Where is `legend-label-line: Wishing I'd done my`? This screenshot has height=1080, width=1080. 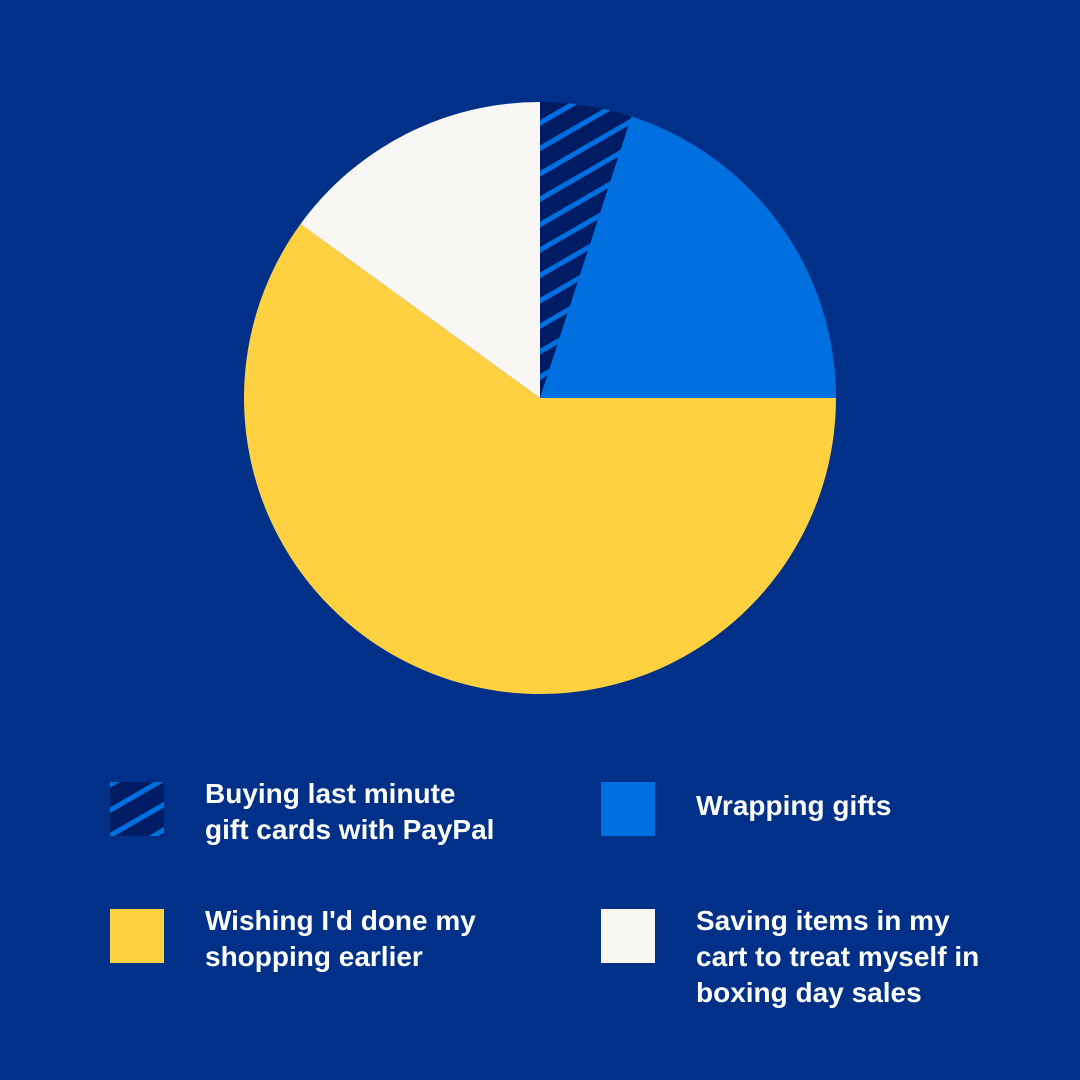 legend-label-line: Wishing I'd done my is located at coordinates (340, 920).